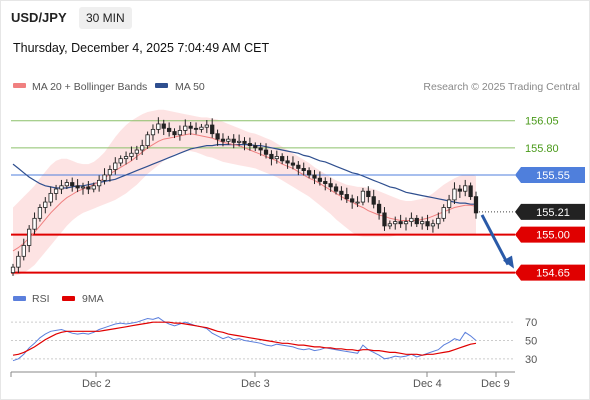 The image size is (590, 400). What do you see at coordinates (542, 122) in the screenshot?
I see `resistance-label-156.05: 156.05` at bounding box center [542, 122].